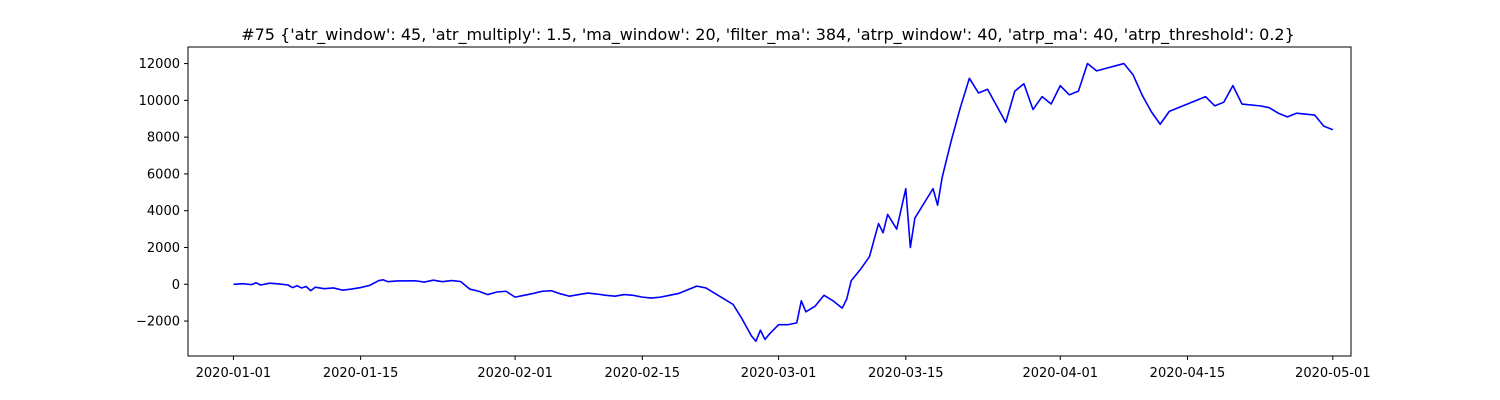  I want to click on x-tick-label: 2020-04-15, so click(1188, 373).